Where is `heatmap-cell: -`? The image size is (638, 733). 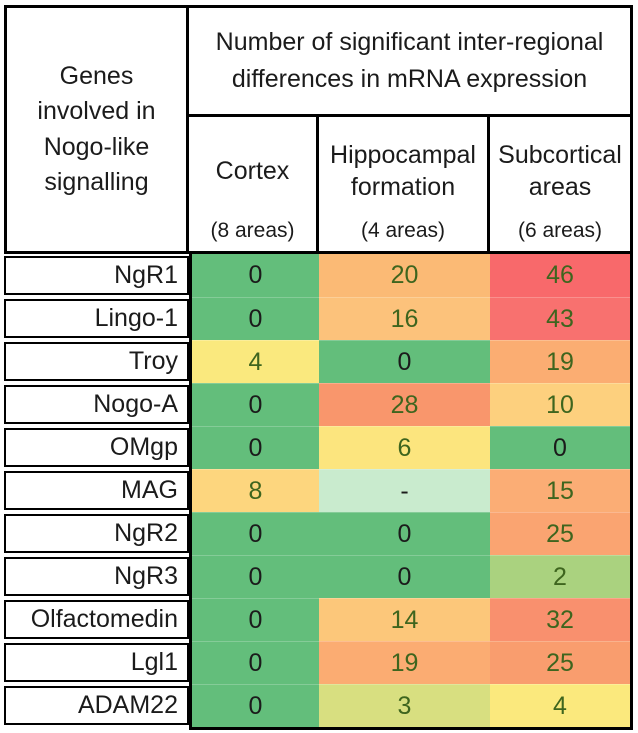
heatmap-cell: - is located at coordinates (404, 490).